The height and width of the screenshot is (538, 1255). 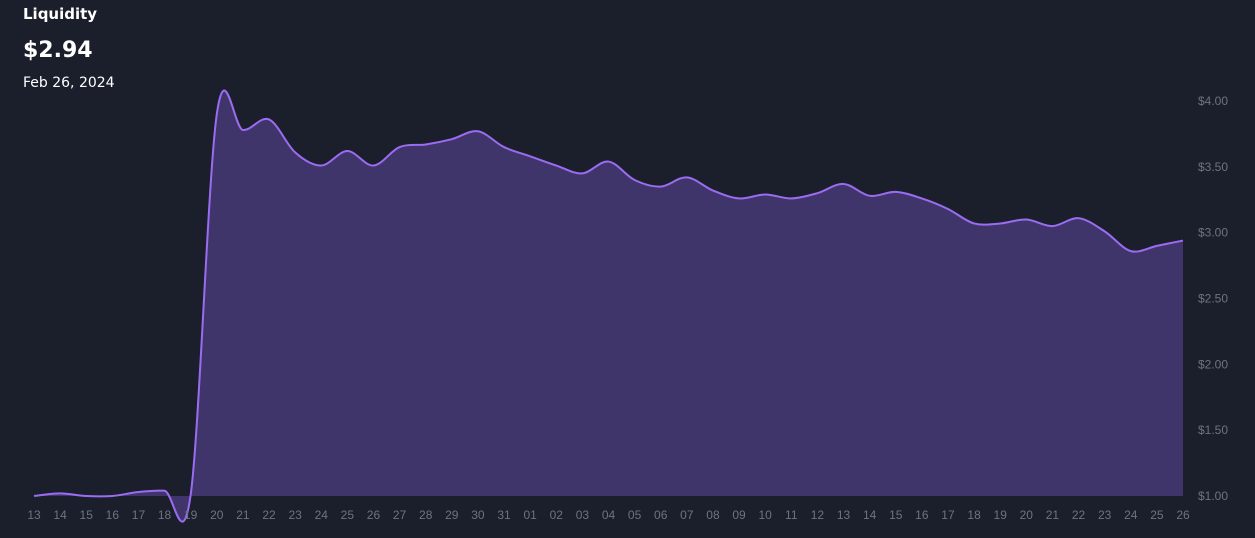 What do you see at coordinates (557, 515) in the screenshot?
I see `x-tick-label: 02` at bounding box center [557, 515].